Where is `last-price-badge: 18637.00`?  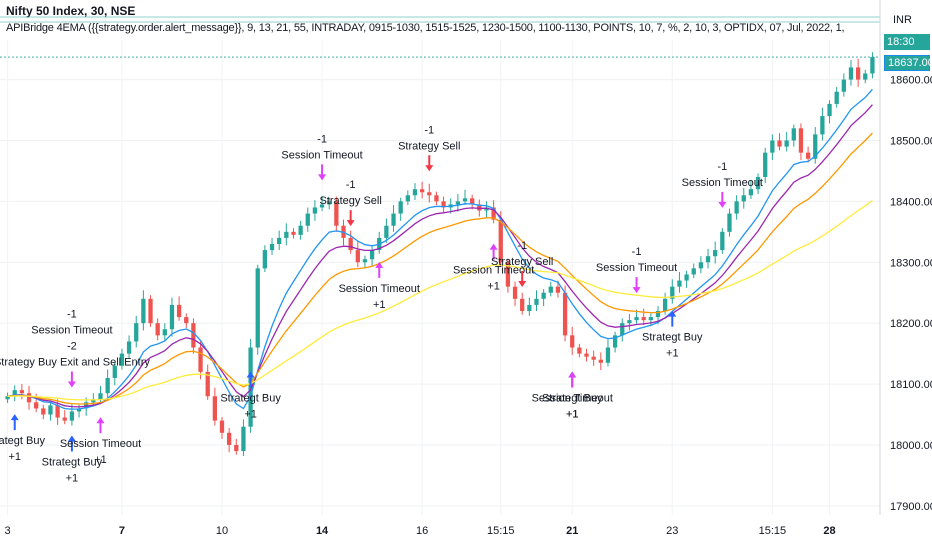 last-price-badge: 18637.00 is located at coordinates (908, 63).